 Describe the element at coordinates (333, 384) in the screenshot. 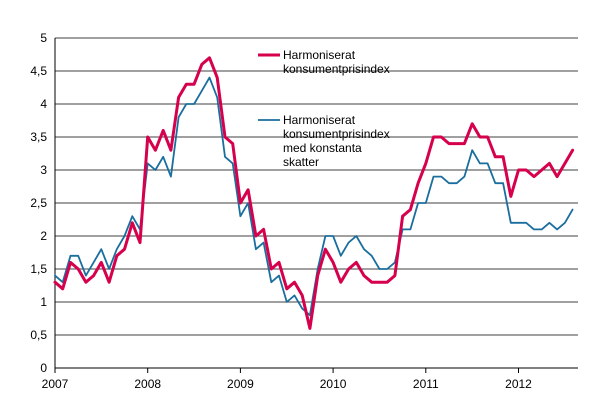

I see `x-tick-label: 2010` at that location.